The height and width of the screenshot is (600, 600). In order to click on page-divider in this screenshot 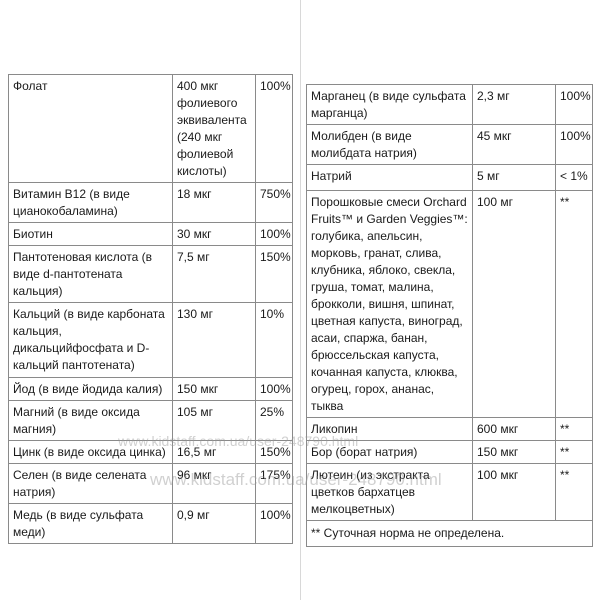, I will do `click(300, 300)`.